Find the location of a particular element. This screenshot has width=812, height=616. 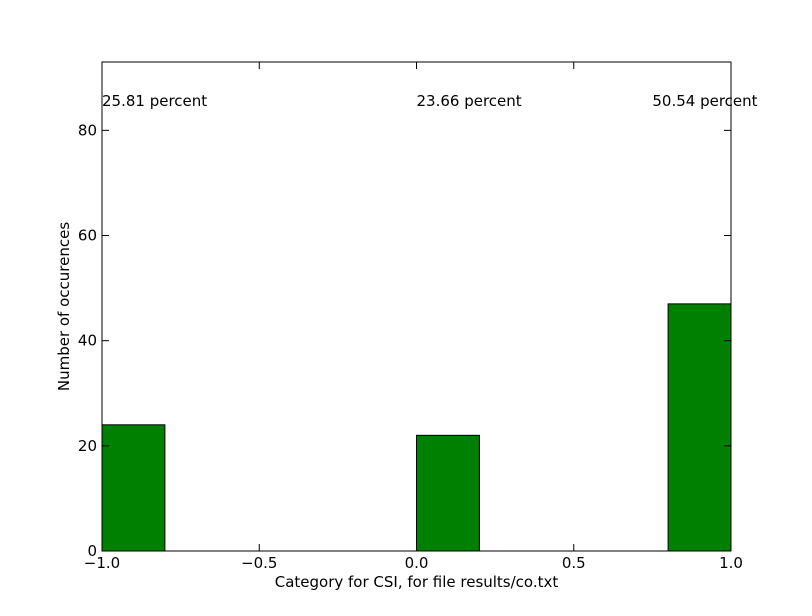

y-tick-label-3: 60 is located at coordinates (87, 236).